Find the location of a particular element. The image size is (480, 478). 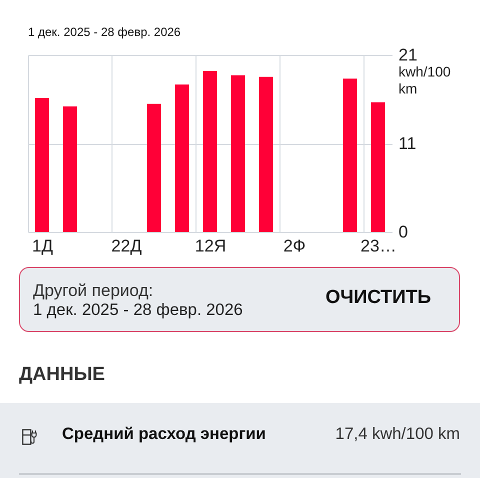

y-tick-label: 21 is located at coordinates (408, 55).